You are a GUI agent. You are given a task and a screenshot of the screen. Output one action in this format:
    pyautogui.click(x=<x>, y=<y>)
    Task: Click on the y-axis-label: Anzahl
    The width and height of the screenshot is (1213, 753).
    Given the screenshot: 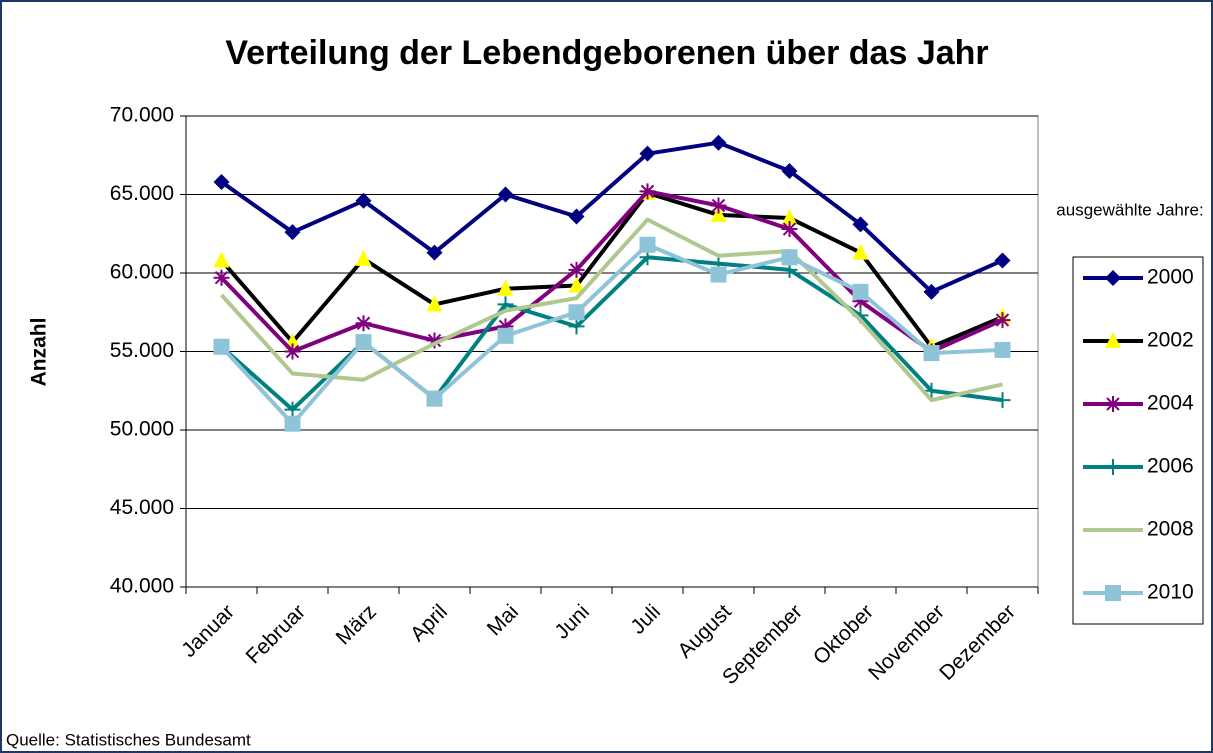 What is the action you would take?
    pyautogui.click(x=39, y=352)
    